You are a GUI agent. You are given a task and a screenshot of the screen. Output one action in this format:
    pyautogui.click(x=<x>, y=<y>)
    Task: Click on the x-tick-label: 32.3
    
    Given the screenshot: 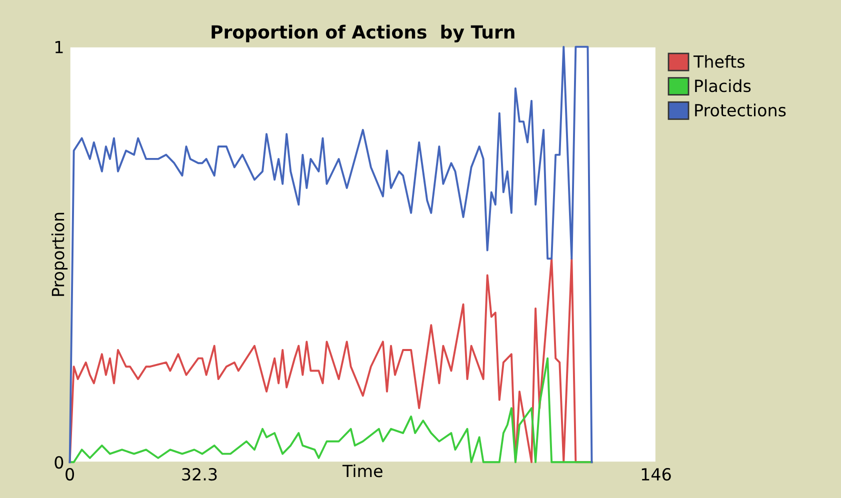 What is the action you would take?
    pyautogui.click(x=199, y=474)
    